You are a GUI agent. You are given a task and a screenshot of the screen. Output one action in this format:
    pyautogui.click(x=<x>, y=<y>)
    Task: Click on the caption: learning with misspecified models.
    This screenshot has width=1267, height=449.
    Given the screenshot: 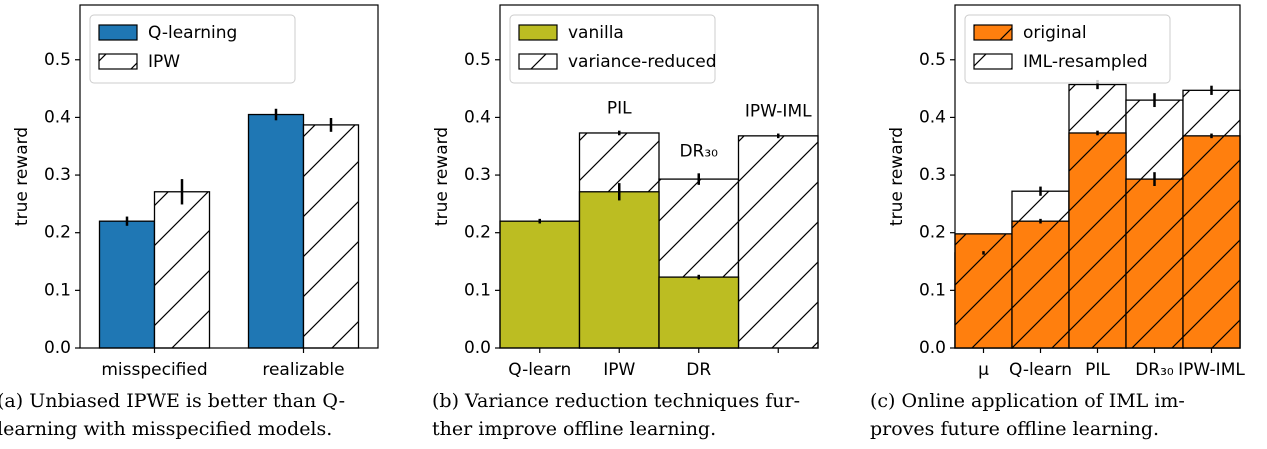 What is the action you would take?
    pyautogui.click(x=166, y=429)
    